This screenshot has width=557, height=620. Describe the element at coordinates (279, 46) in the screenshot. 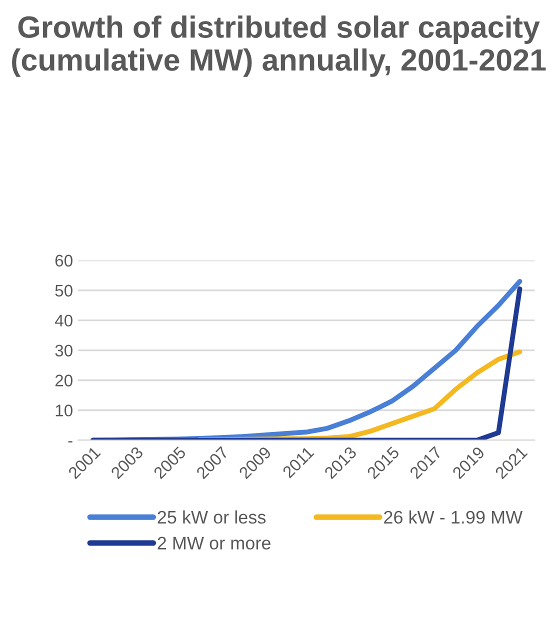

I see `chart-title: Growth of distributed solar capacity (cumulative MW) annually, 2001-2021` at that location.